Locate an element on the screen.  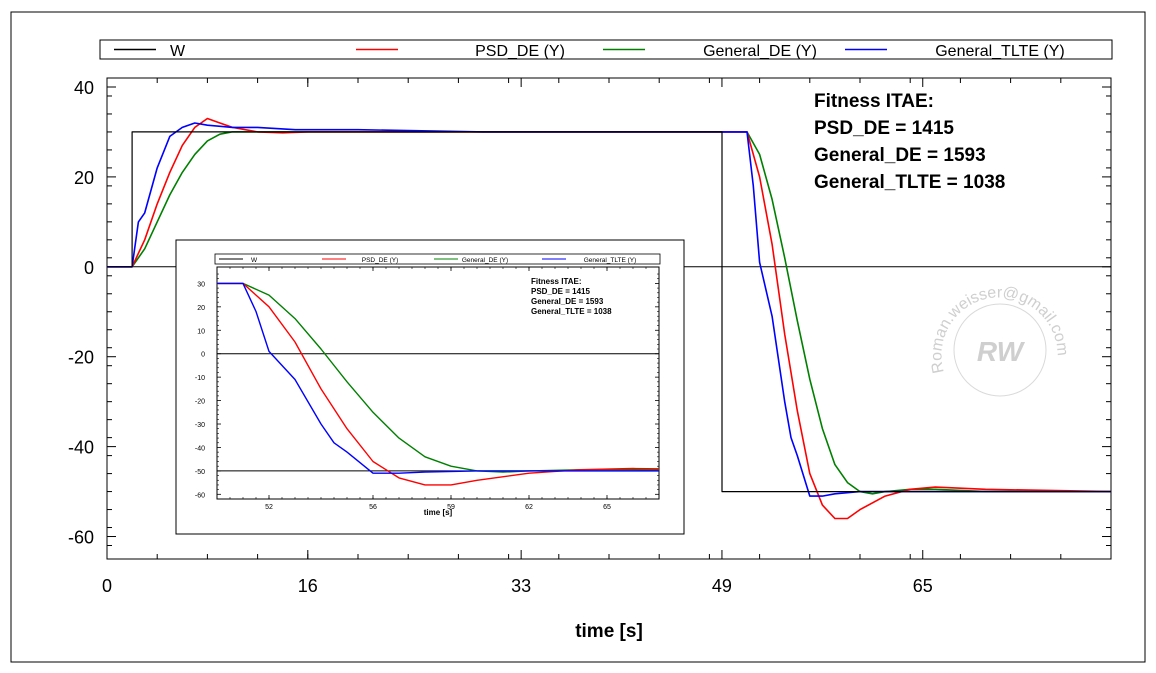
inset-x-tick-label: 65 is located at coordinates (607, 507).